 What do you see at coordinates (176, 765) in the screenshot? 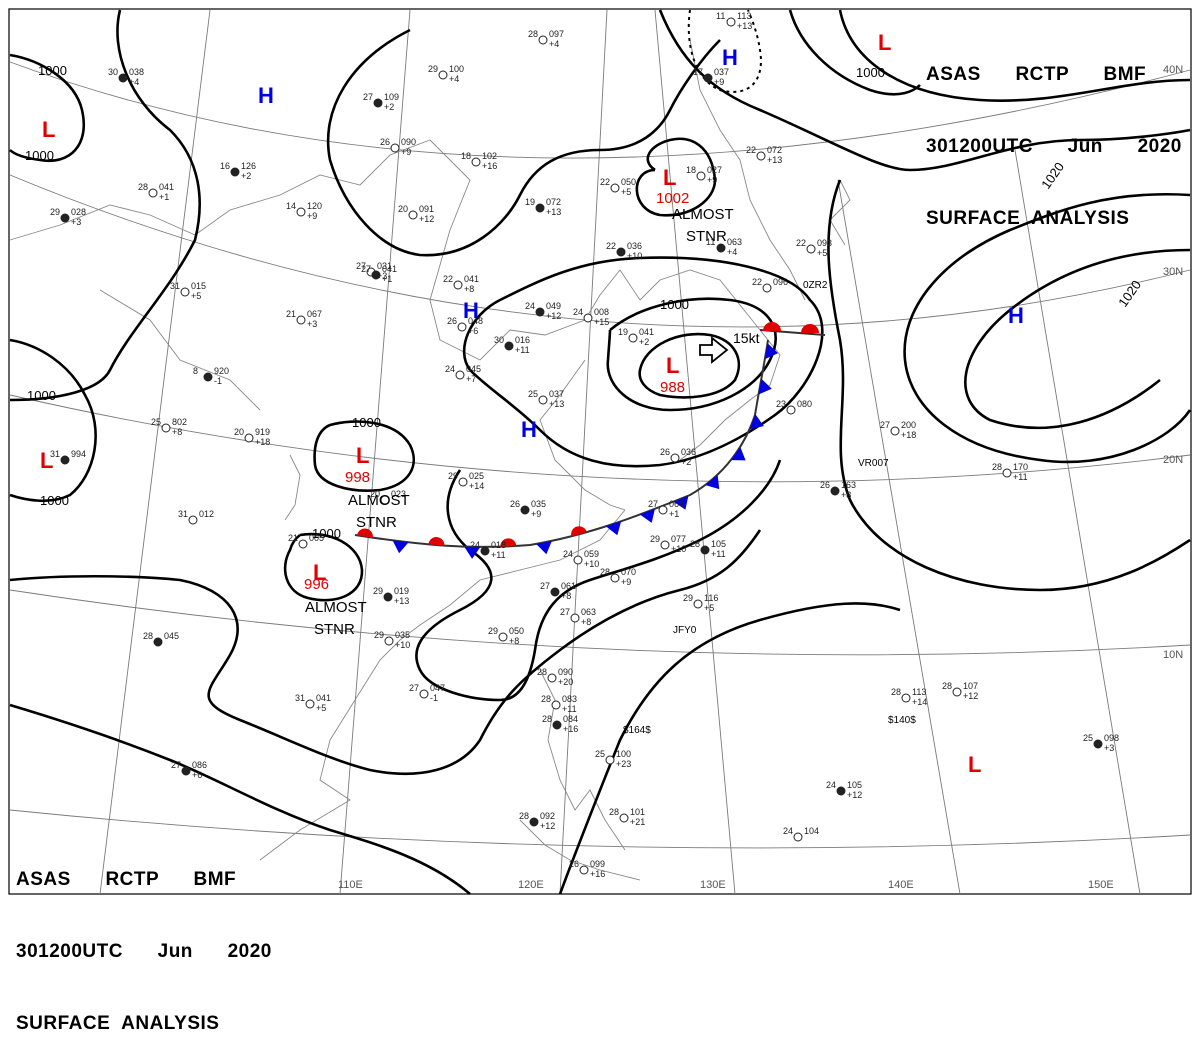
I see `station-temperature: 27` at bounding box center [176, 765].